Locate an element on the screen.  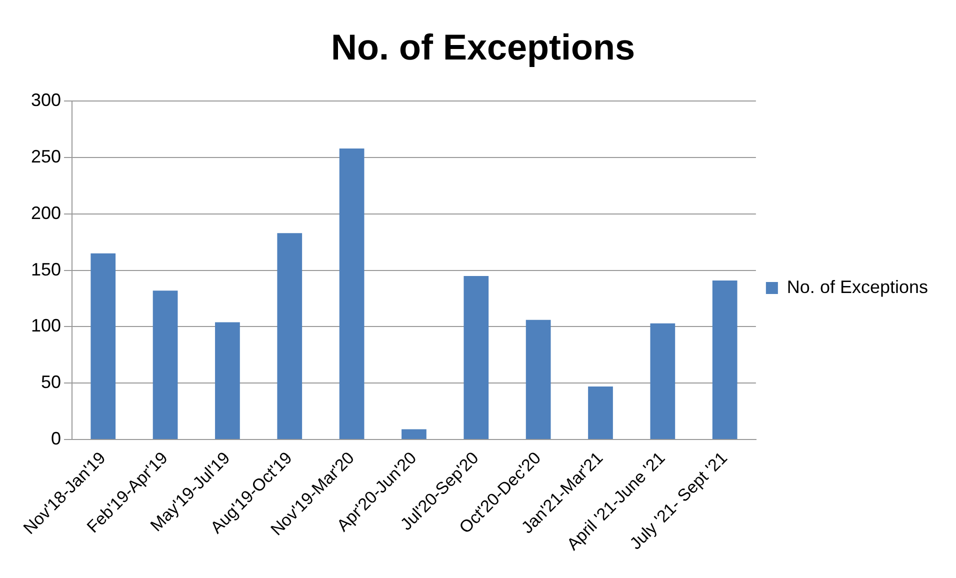
legend-label: No. of Exceptions is located at coordinates (857, 286).